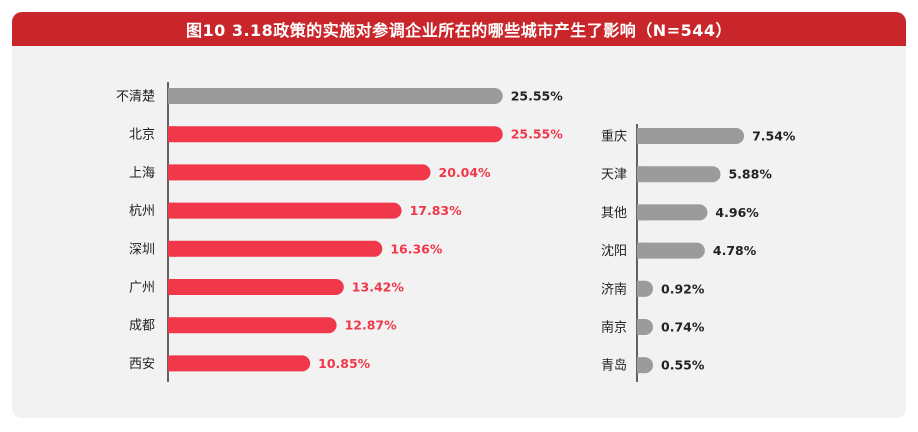 The image size is (918, 432). I want to click on chart-2-category-label: 南京, so click(614, 328).